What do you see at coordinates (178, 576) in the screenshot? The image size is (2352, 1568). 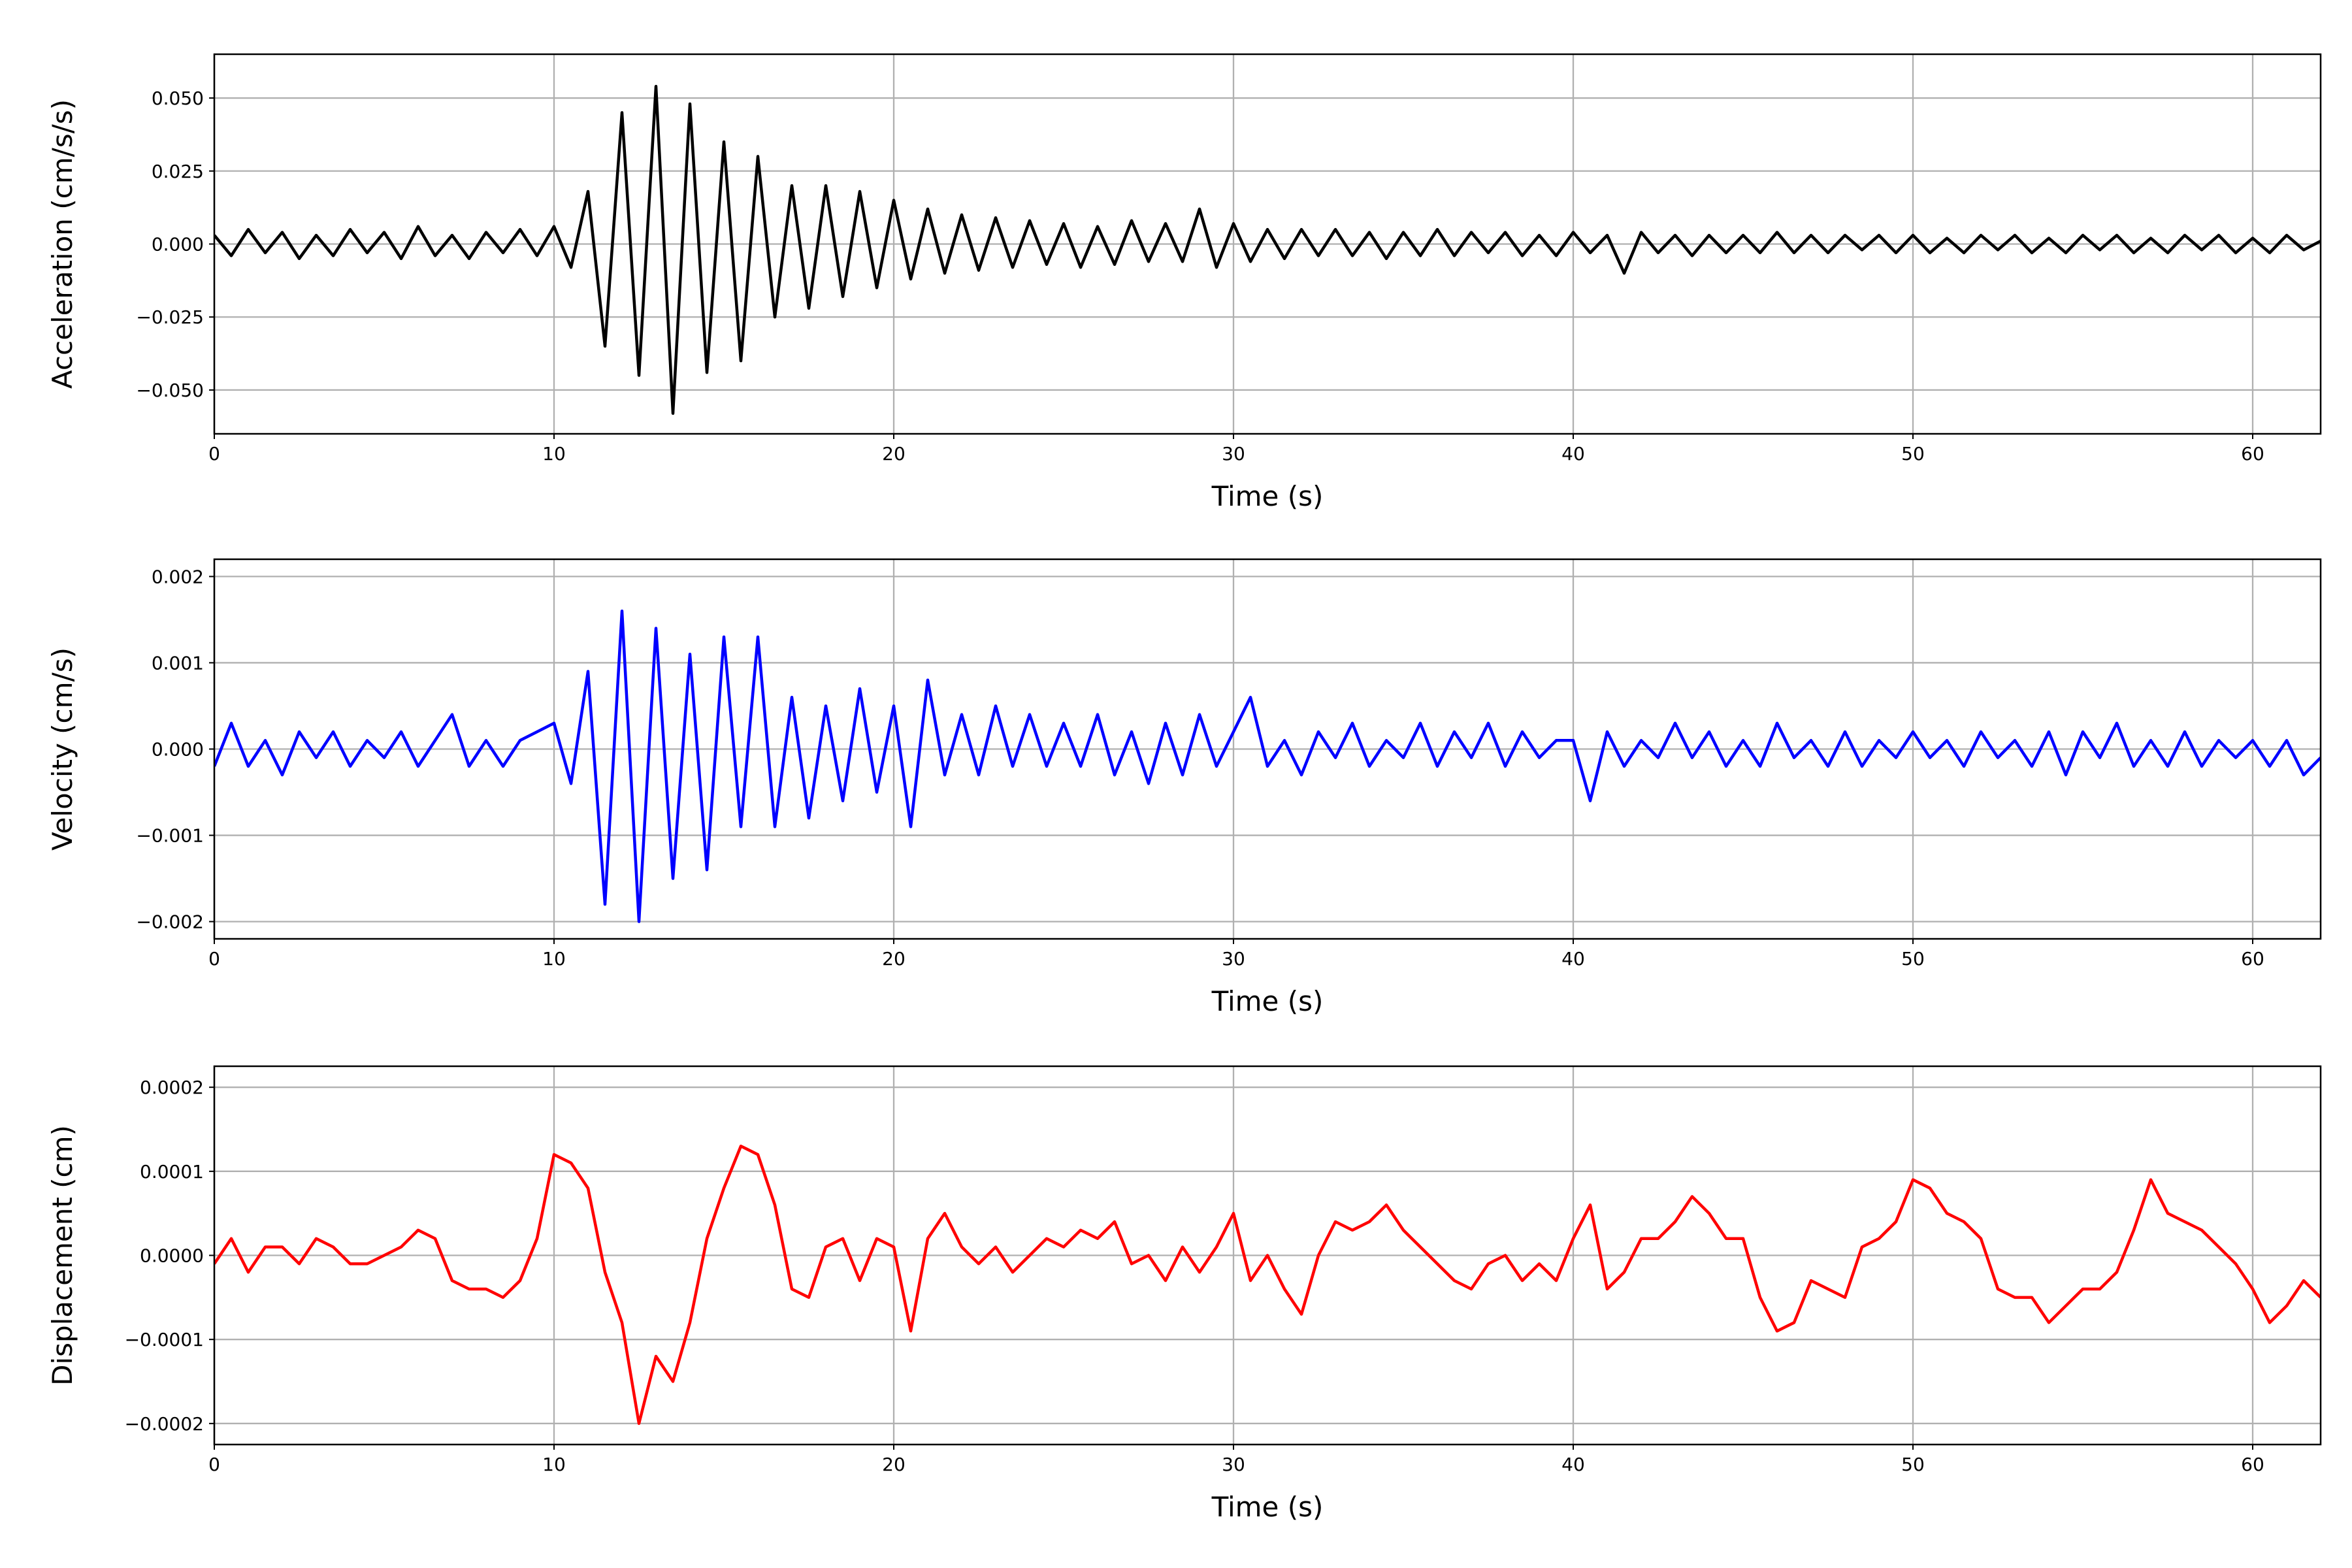 I see `y-tick-label: 0.002` at bounding box center [178, 576].